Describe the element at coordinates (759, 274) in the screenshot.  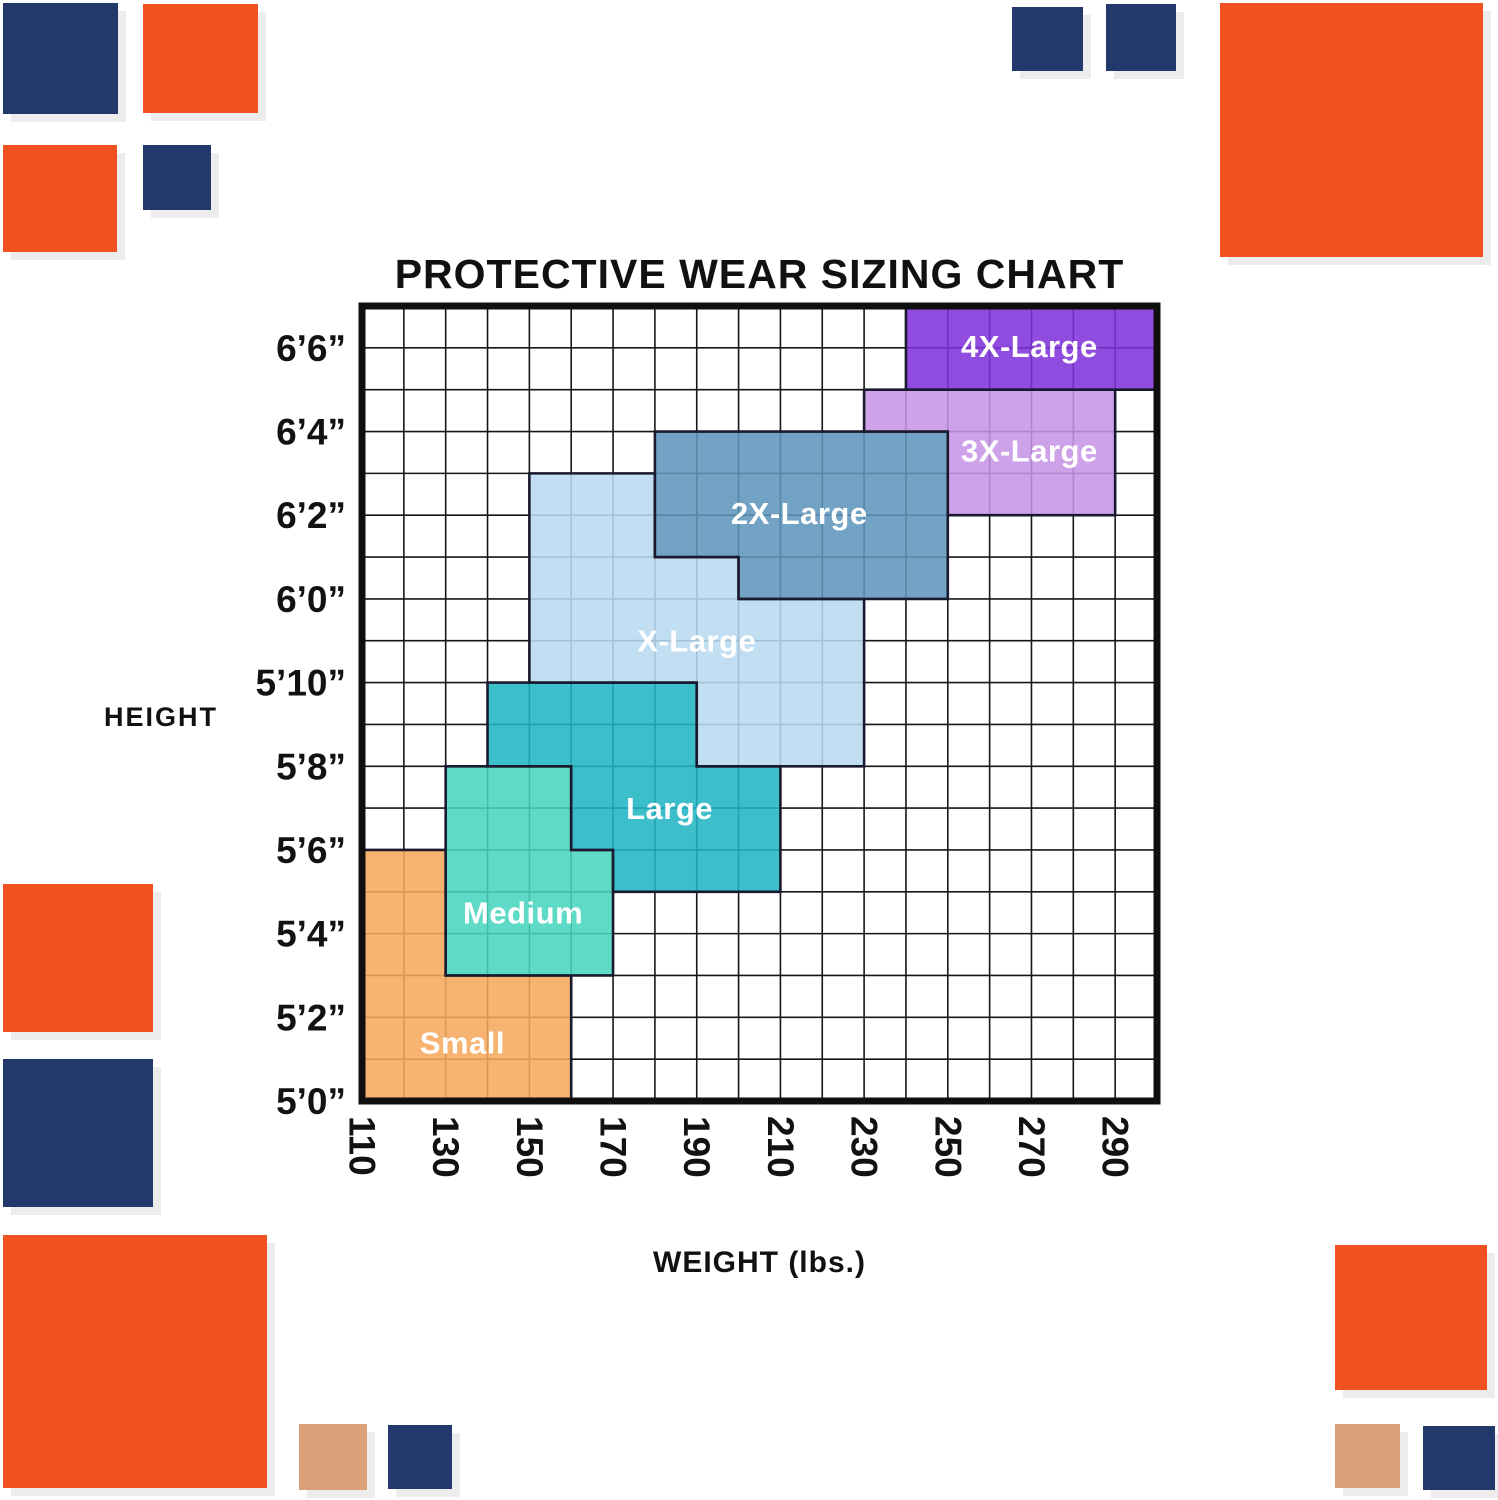
I see `chart-title: PROTECTIVE WEAR SIZING CHART` at that location.